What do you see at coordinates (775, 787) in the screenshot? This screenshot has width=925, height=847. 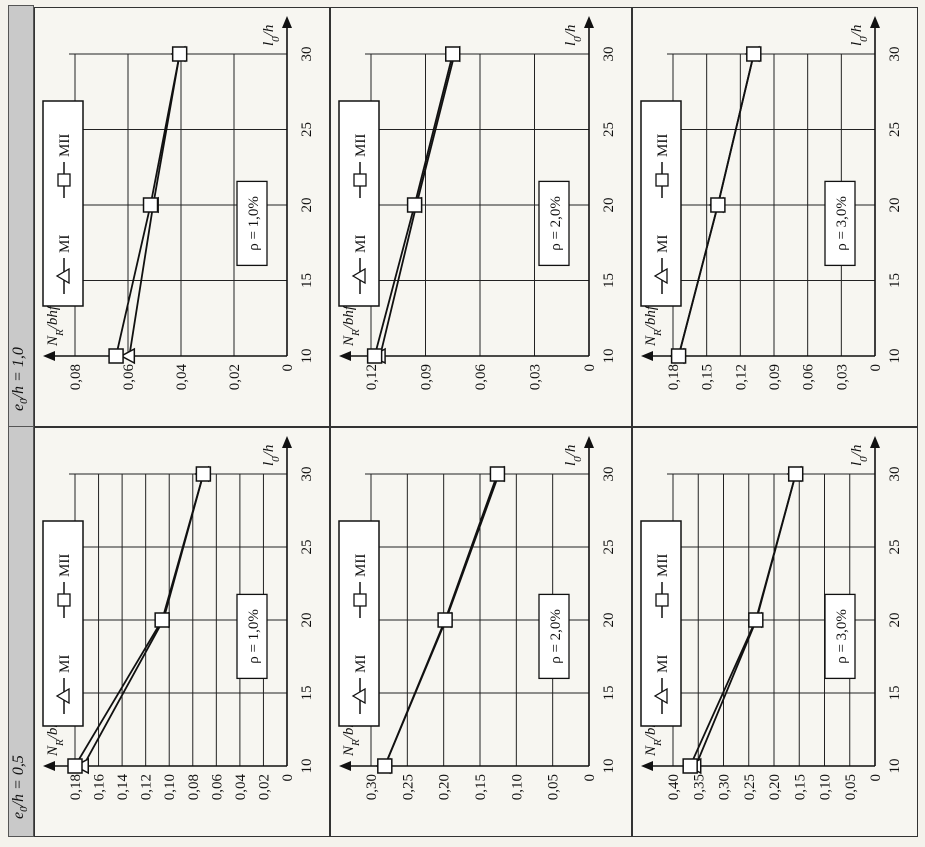 I see `y-tick-label: 0,20` at bounding box center [775, 787].